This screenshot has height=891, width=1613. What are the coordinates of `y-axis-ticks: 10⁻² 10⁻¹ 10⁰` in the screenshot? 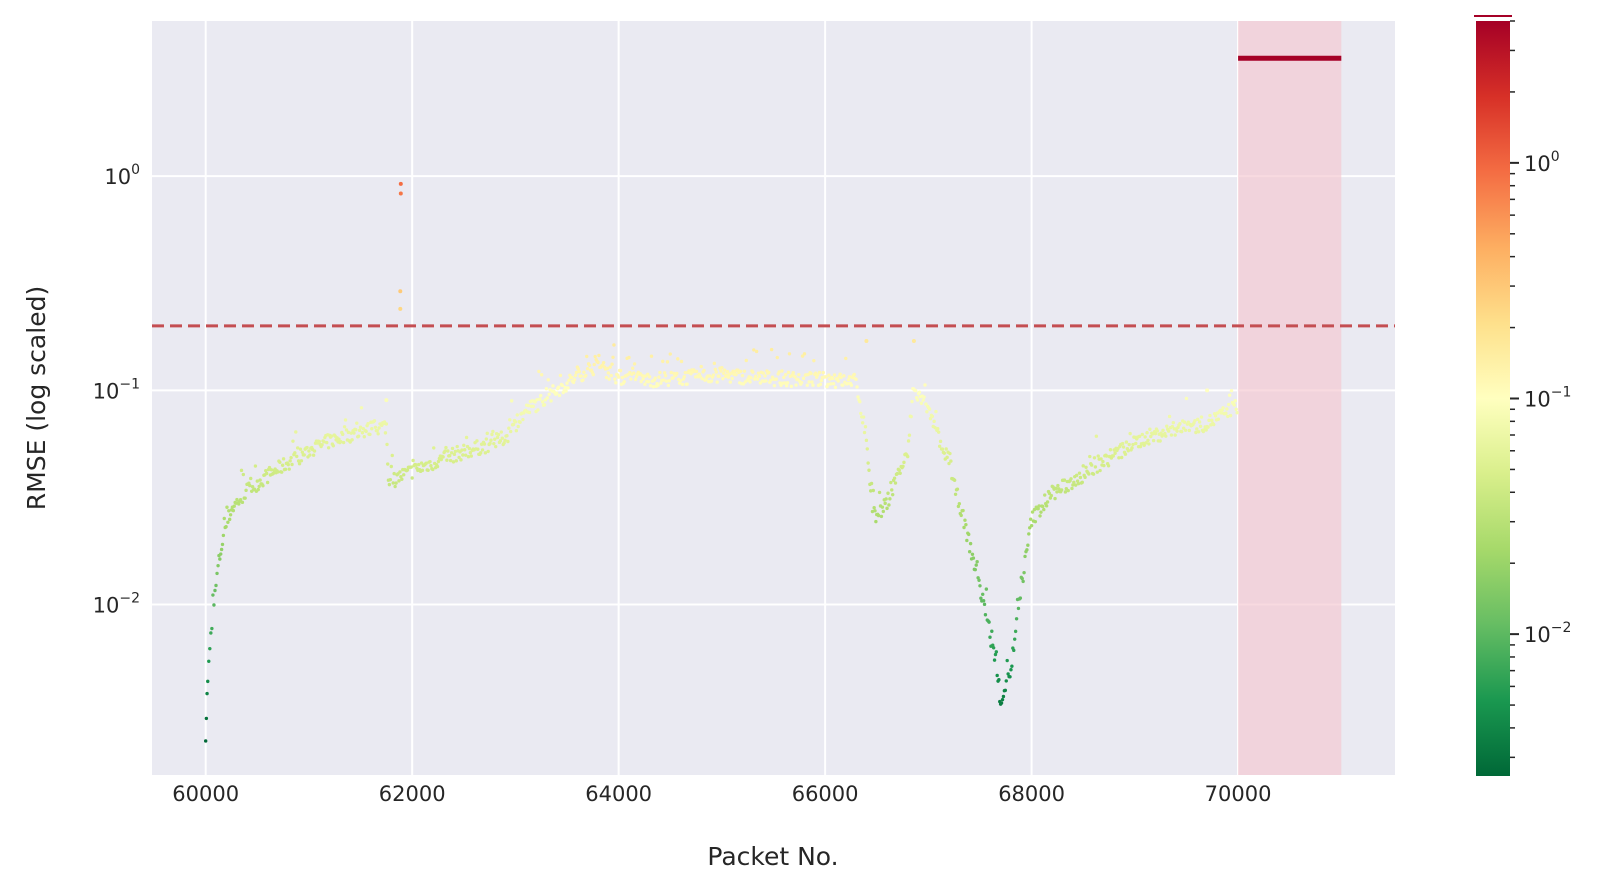 It's located at (116, 389).